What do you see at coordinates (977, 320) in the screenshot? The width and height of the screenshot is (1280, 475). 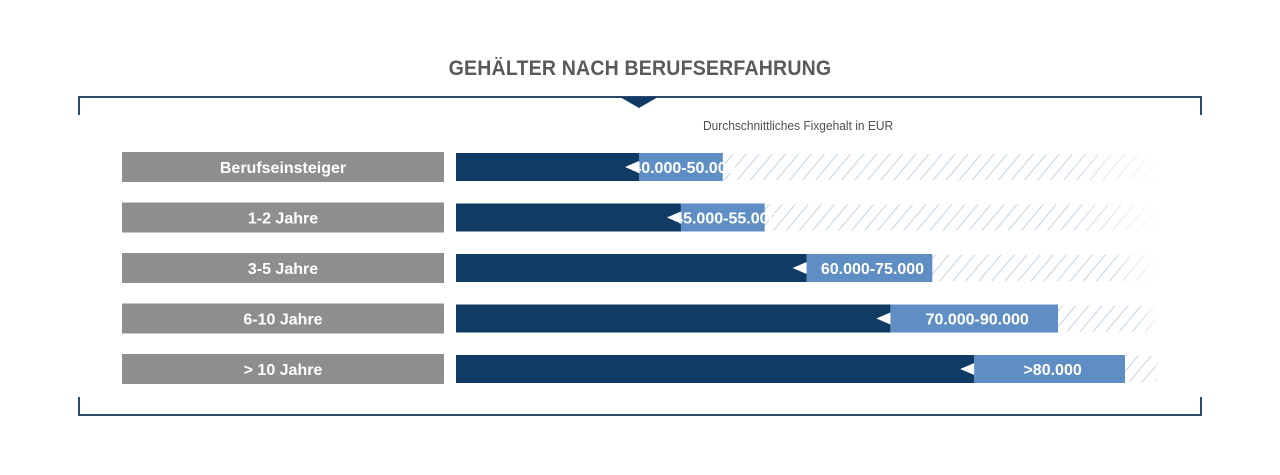 I see `bar-value-label: 70.000-90.000` at bounding box center [977, 320].